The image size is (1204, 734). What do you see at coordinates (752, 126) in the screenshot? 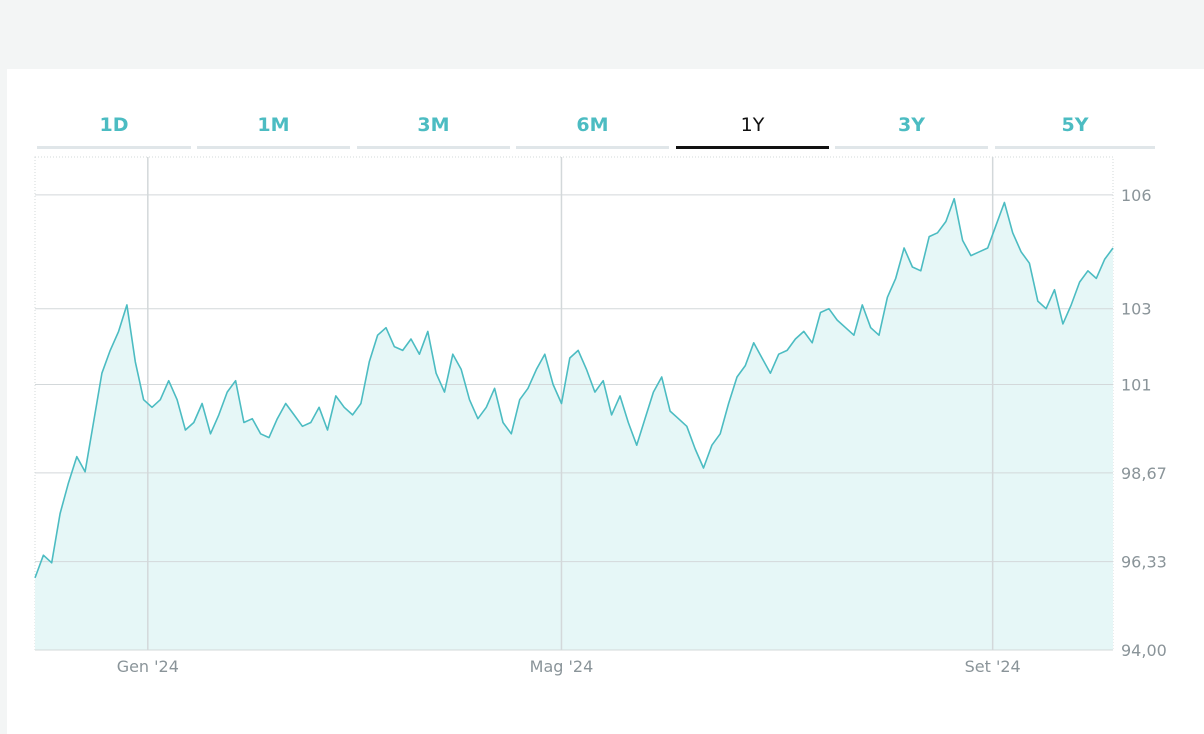
I see `tab-1y: 1Y` at bounding box center [752, 126].